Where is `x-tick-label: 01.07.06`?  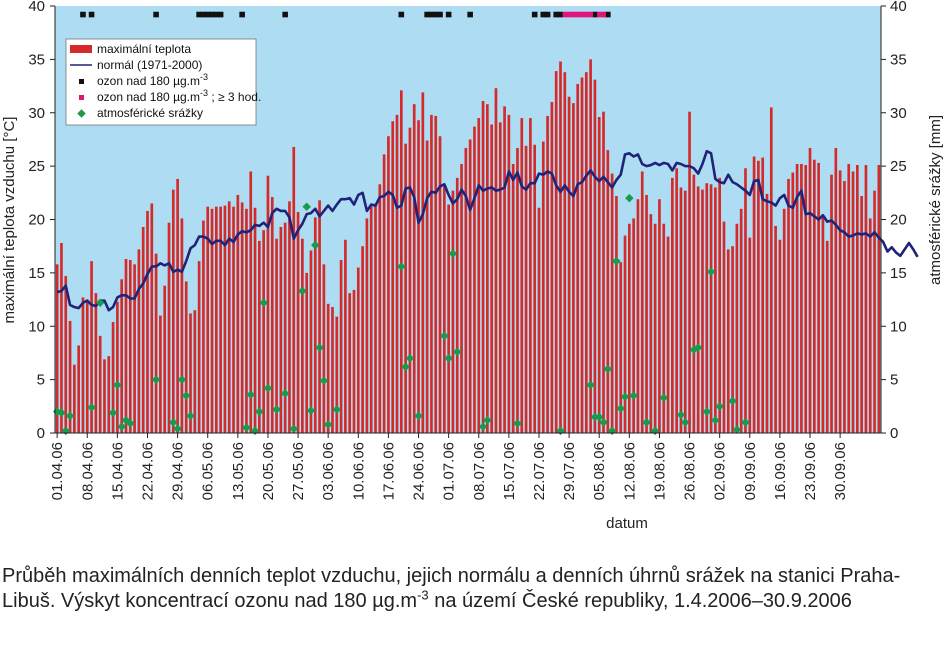
x-tick-label: 01.07.06 is located at coordinates (449, 471).